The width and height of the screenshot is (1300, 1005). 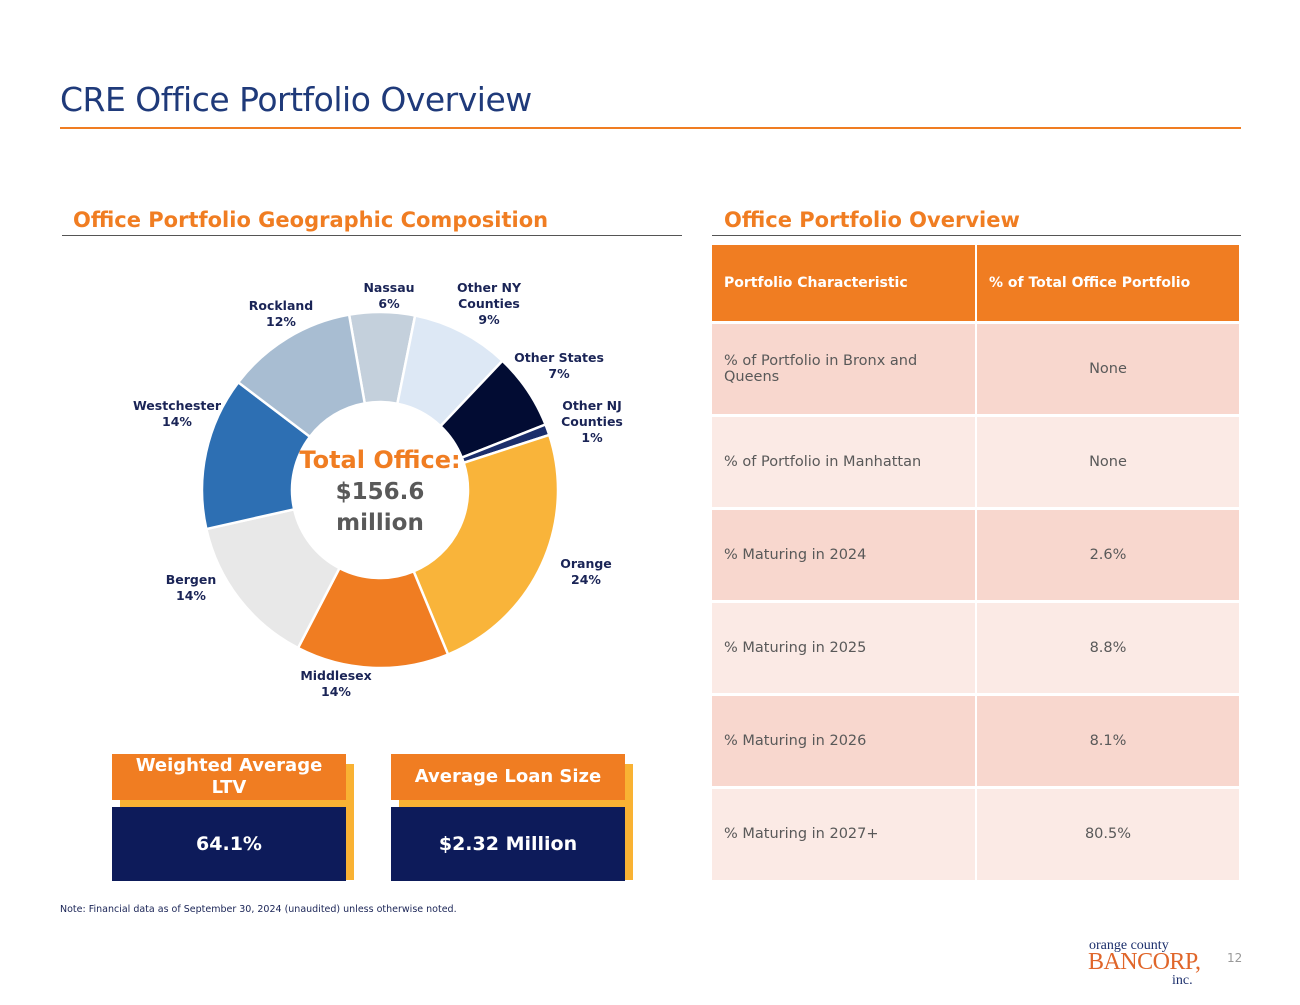 What do you see at coordinates (592, 421) in the screenshot?
I see `slice-label: Other NJ Counties 1%` at bounding box center [592, 421].